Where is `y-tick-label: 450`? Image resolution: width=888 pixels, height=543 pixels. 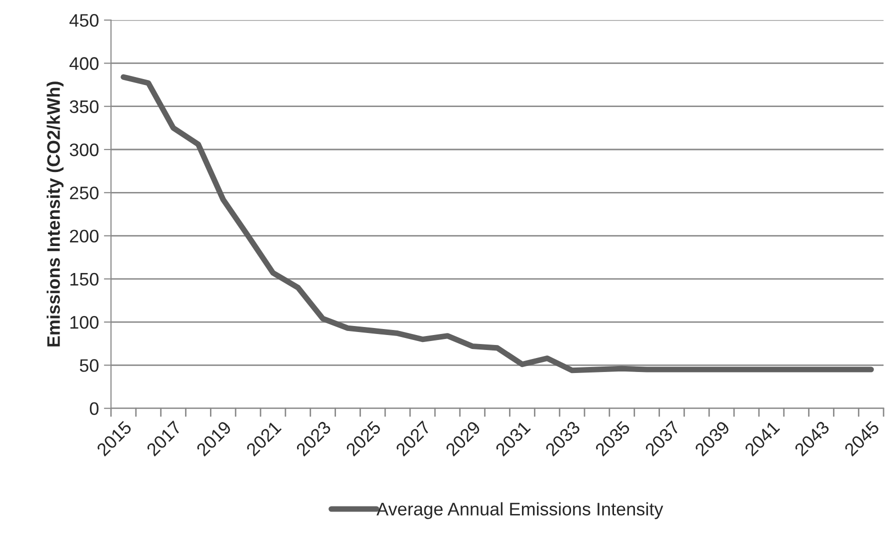 y-tick-label: 450 is located at coordinates (83, 20).